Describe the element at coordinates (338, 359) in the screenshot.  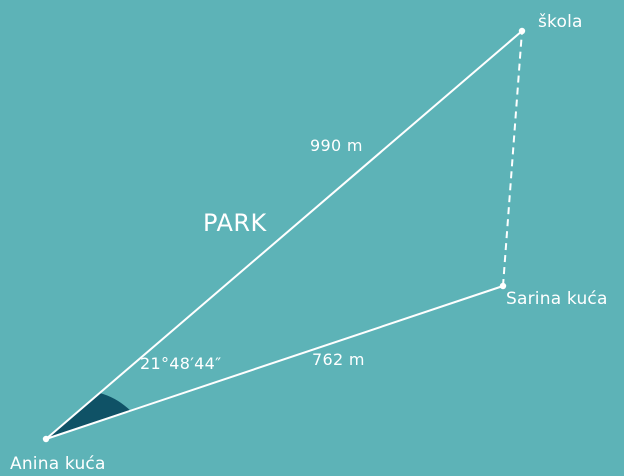
I see `distance-anina-sarina: 762 m` at that location.